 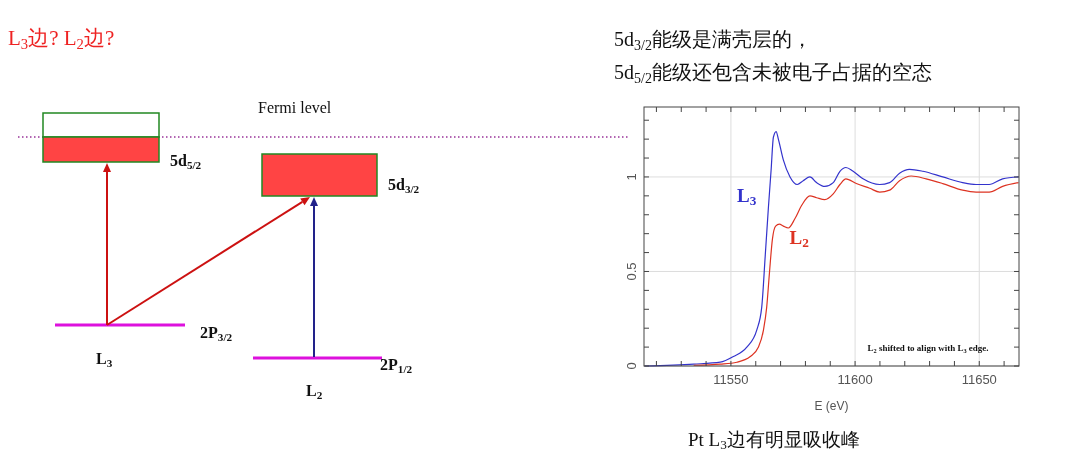 What do you see at coordinates (979, 379) in the screenshot?
I see `x-tick-label: 11650` at bounding box center [979, 379].